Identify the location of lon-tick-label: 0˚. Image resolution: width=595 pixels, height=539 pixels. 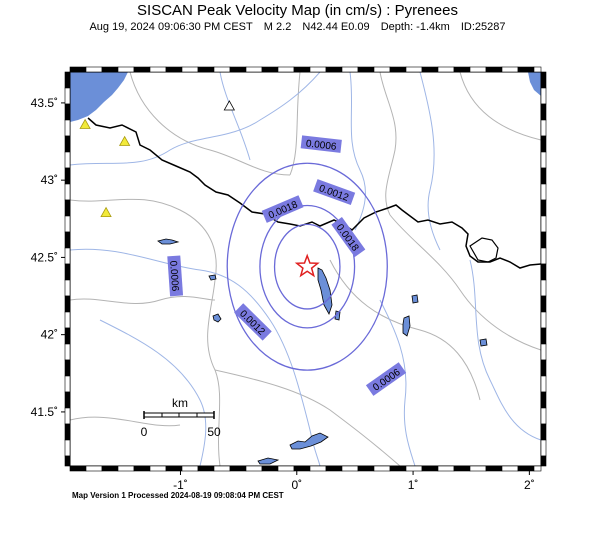
(296, 485).